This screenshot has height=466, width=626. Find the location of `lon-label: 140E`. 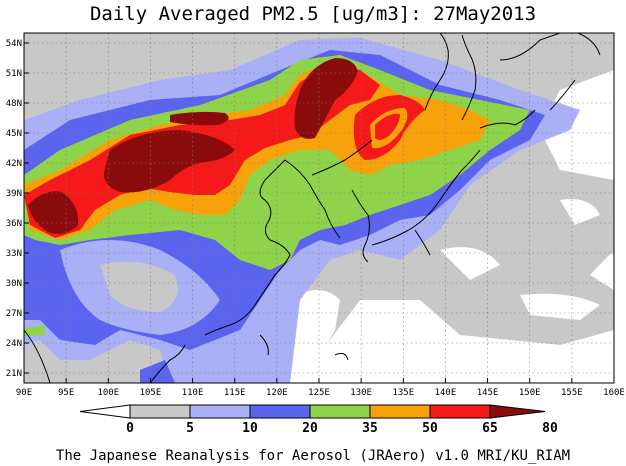

lon-label: 140E is located at coordinates (446, 393).